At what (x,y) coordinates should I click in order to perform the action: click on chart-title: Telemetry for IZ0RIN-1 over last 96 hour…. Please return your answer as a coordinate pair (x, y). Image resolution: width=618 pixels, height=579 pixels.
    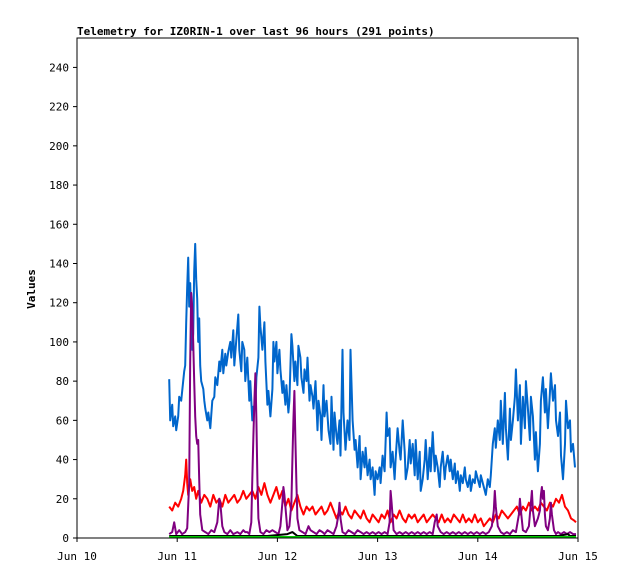
    Looking at the image, I should click on (256, 31).